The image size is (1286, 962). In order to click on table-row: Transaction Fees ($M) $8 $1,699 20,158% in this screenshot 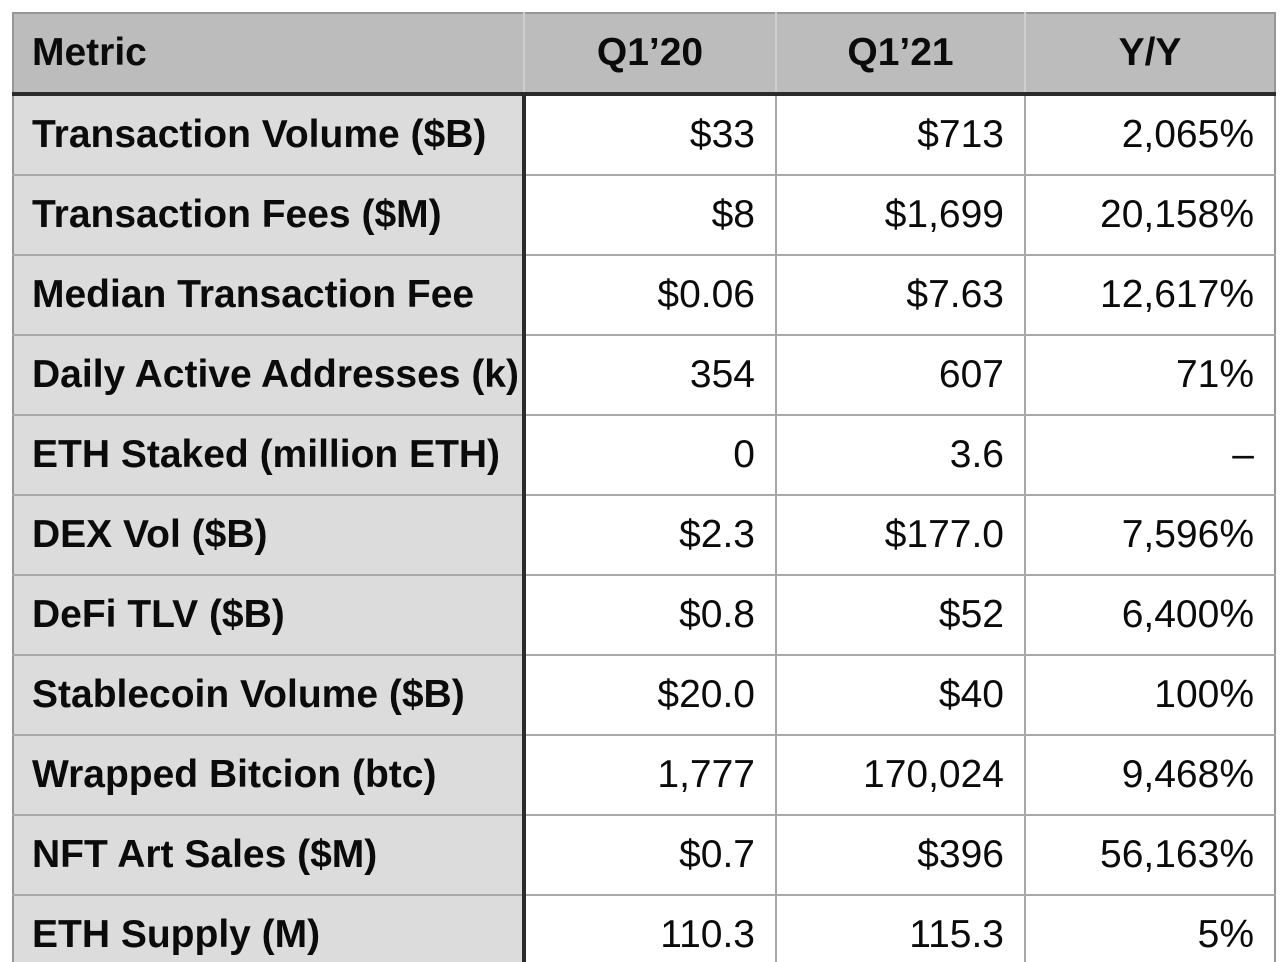, I will do `click(644, 214)`.